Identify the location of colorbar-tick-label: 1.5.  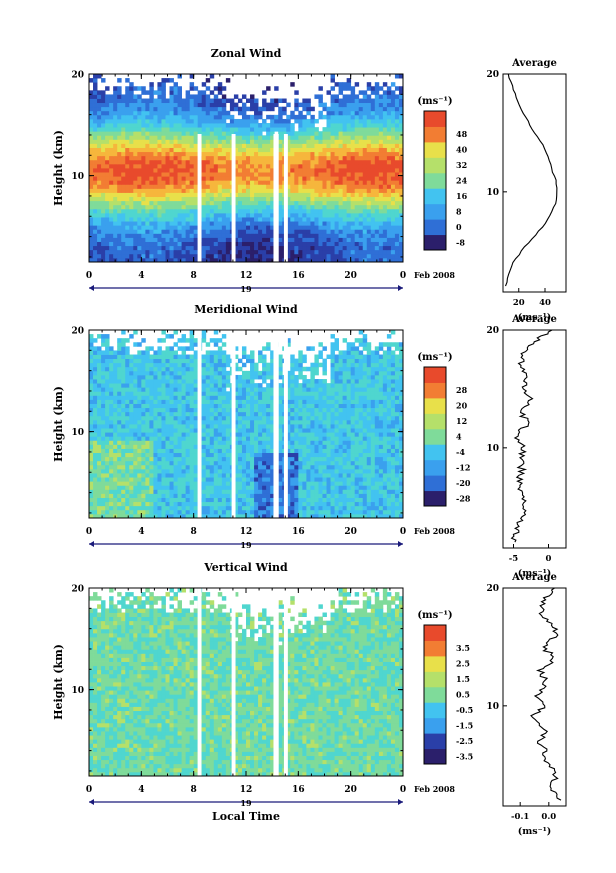
(463, 679).